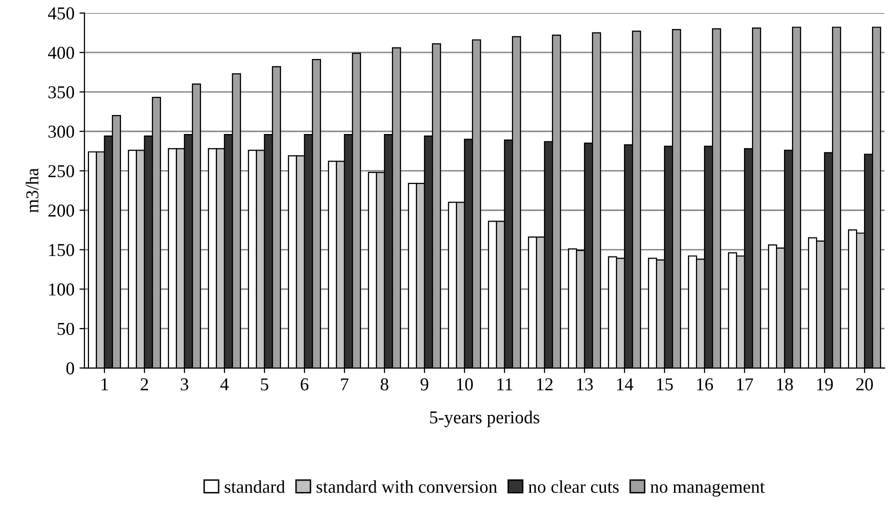  Describe the element at coordinates (344, 384) in the screenshot. I see `x-tick-label: 7` at that location.